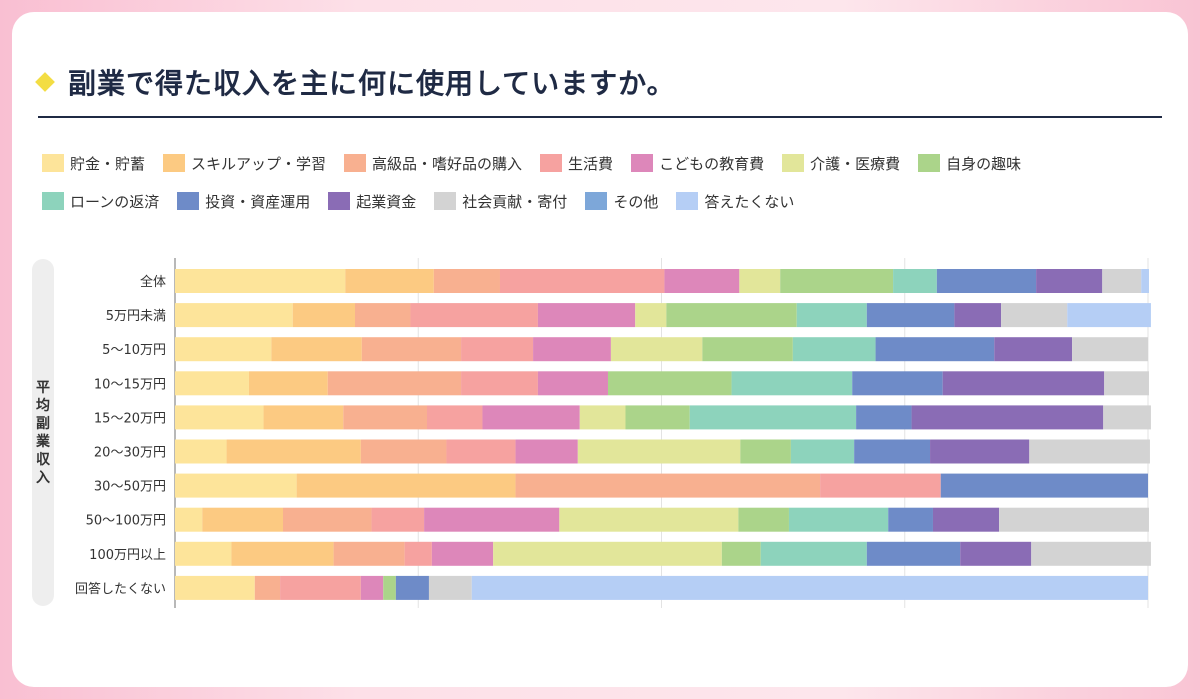 The image size is (1200, 699). What do you see at coordinates (515, 201) in the screenshot?
I see `legend-label: 社会貢献・寄付` at bounding box center [515, 201].